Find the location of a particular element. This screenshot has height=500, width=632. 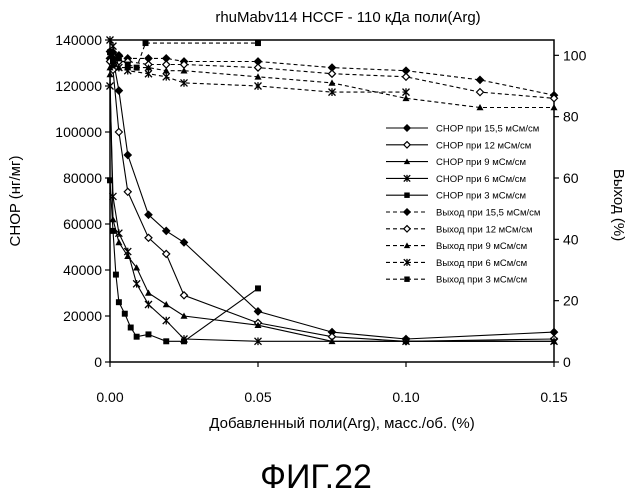

legend-label: CHOP при 12 мСм/см is located at coordinates (483, 145).